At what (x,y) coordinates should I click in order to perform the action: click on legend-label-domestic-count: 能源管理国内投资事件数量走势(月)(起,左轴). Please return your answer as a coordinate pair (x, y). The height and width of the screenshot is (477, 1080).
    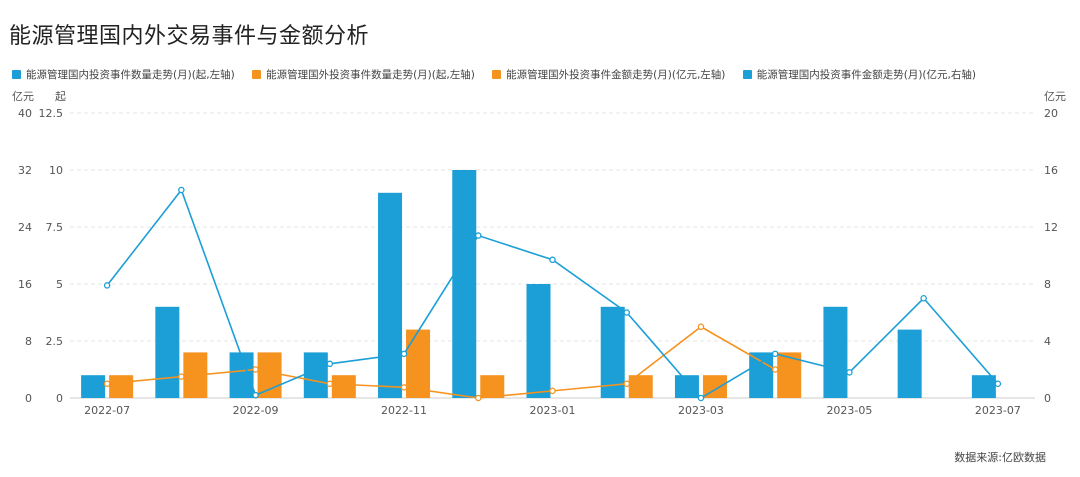
    Looking at the image, I should click on (130, 75).